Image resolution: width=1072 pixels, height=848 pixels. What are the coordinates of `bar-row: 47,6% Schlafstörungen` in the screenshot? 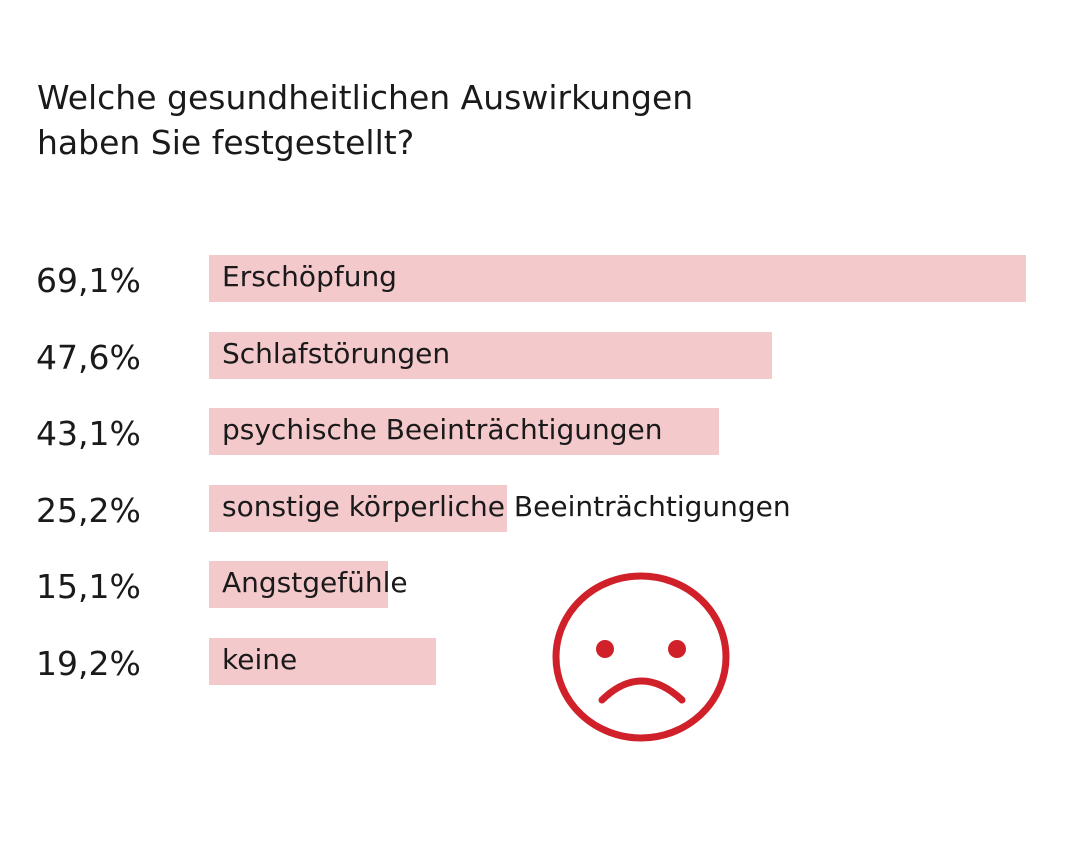 It's located at (536, 355).